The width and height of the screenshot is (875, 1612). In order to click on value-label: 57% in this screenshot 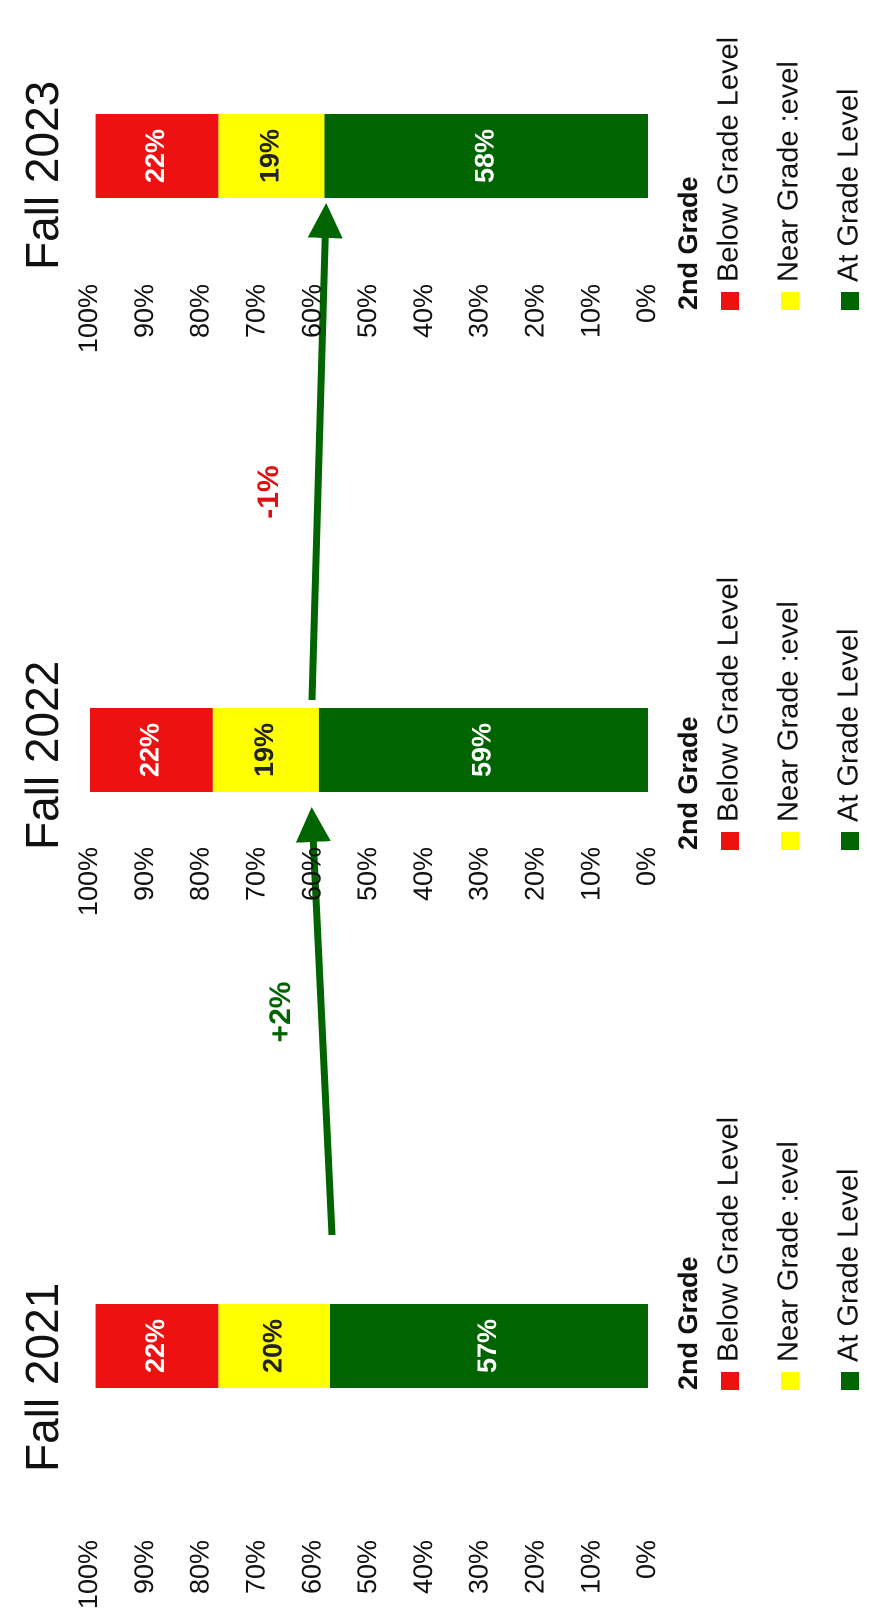, I will do `click(487, 1346)`.